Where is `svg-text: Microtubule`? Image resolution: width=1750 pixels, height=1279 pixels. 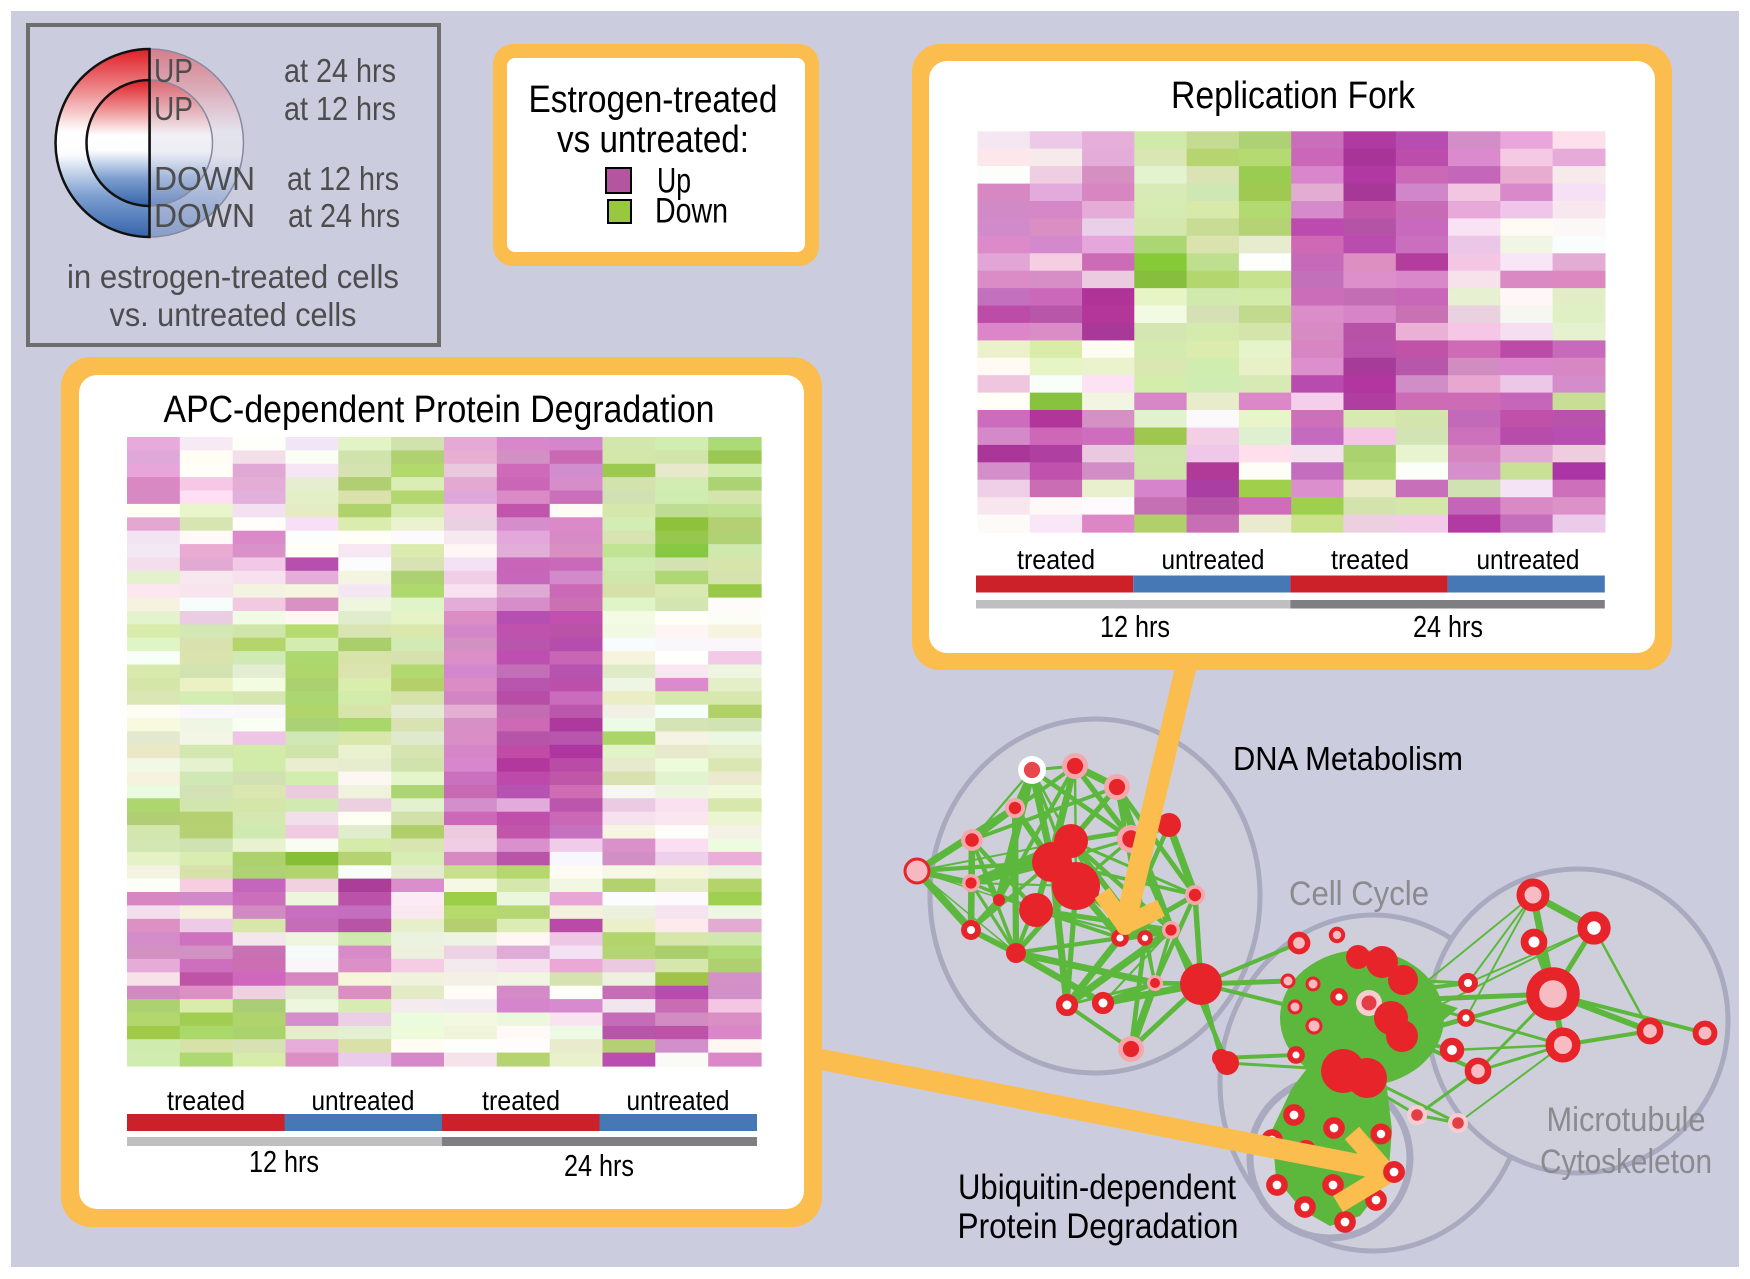
svg-text: Microtubule is located at coordinates (1626, 1120).